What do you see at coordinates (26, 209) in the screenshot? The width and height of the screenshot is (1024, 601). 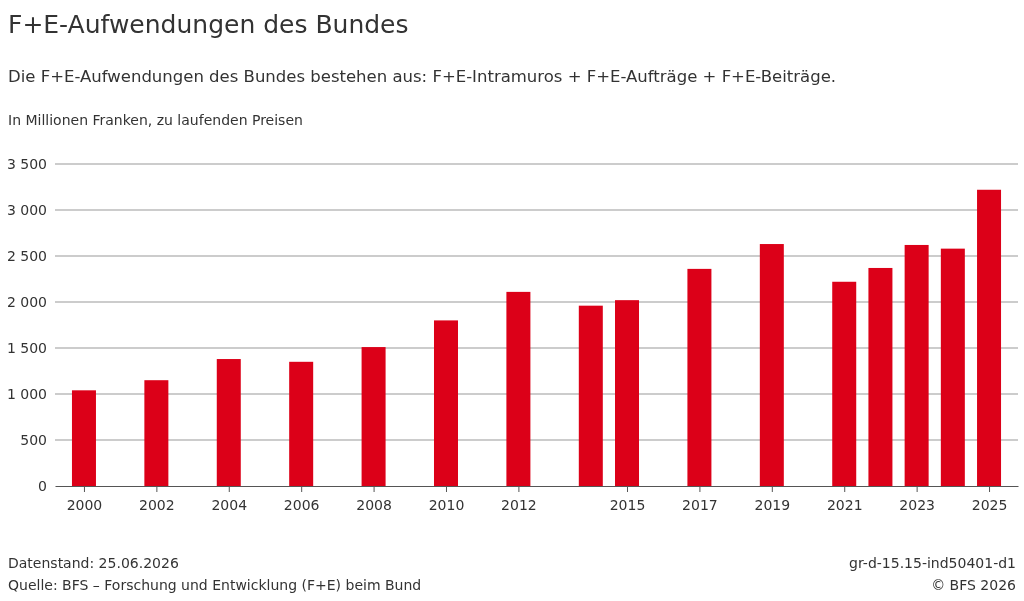 I see `y-tick-label: 3 000` at bounding box center [26, 209].